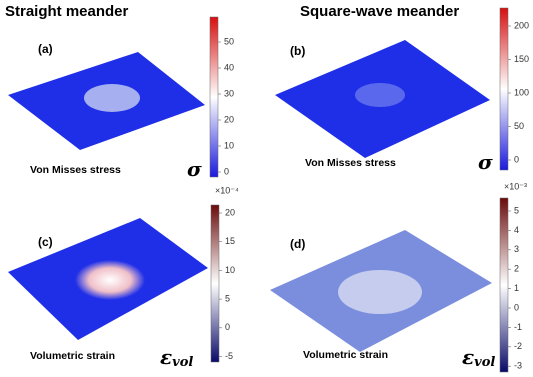 The height and width of the screenshot is (377, 533). What do you see at coordinates (521, 25) in the screenshot?
I see `tick-label: 200` at bounding box center [521, 25].